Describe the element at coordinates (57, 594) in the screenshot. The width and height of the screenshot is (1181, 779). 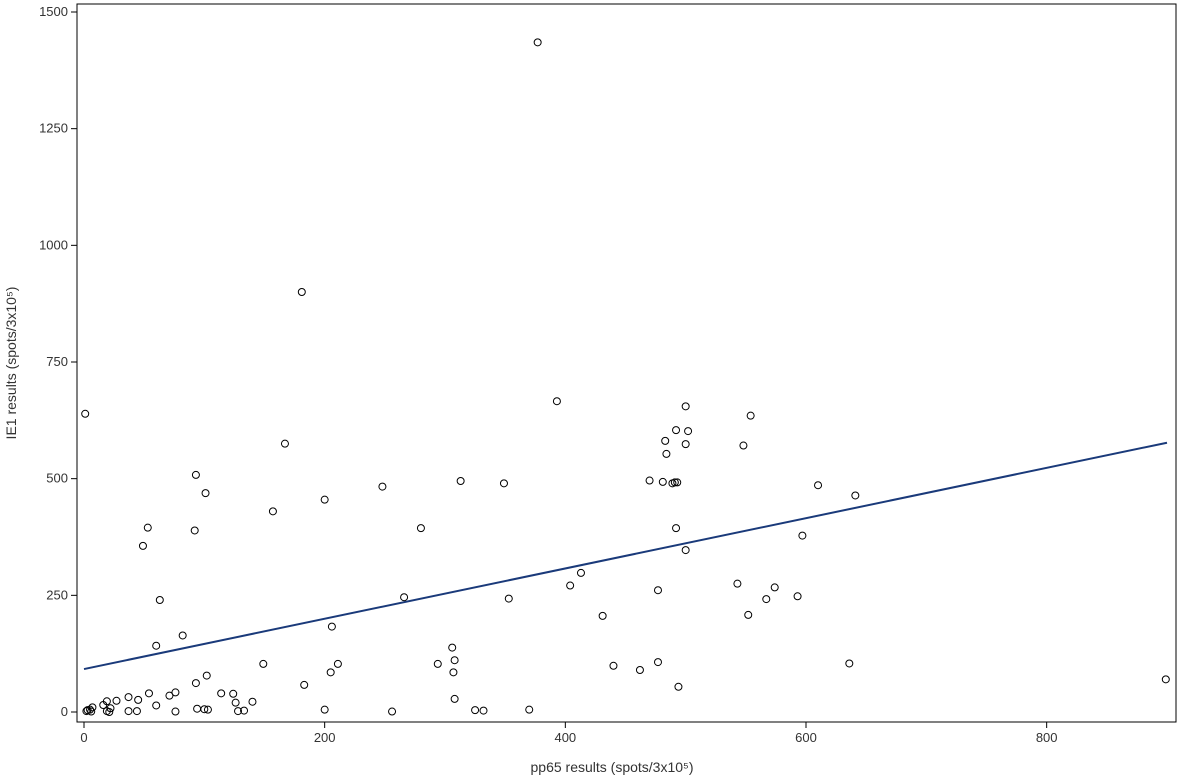
I see `y-tick-label: 250` at that location.